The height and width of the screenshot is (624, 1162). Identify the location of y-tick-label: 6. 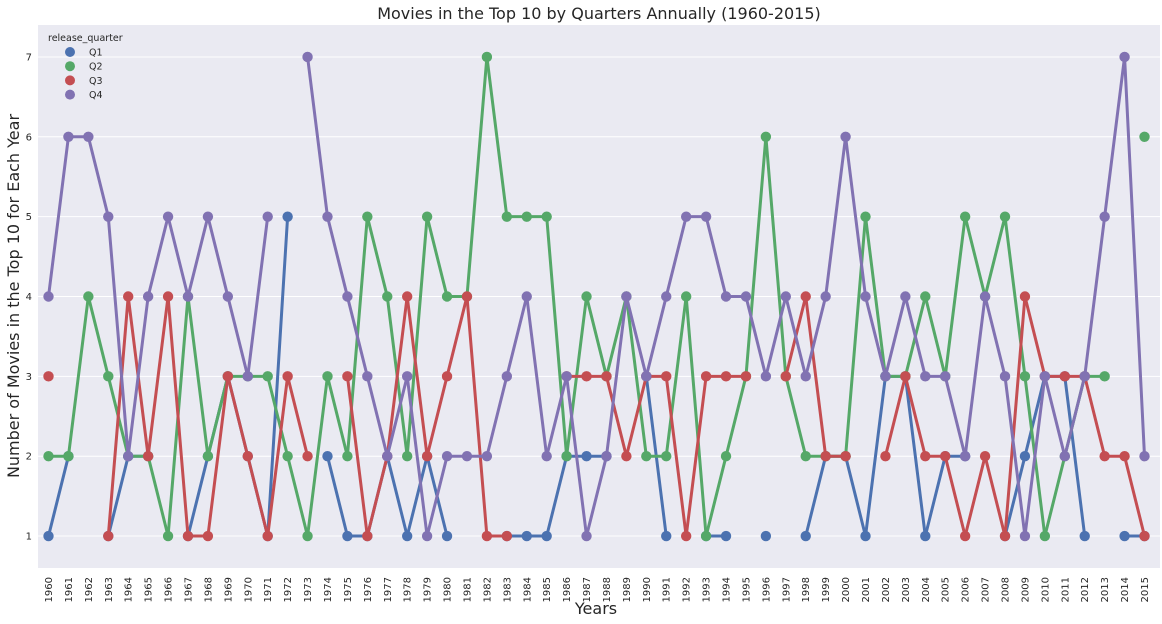
(29, 137).